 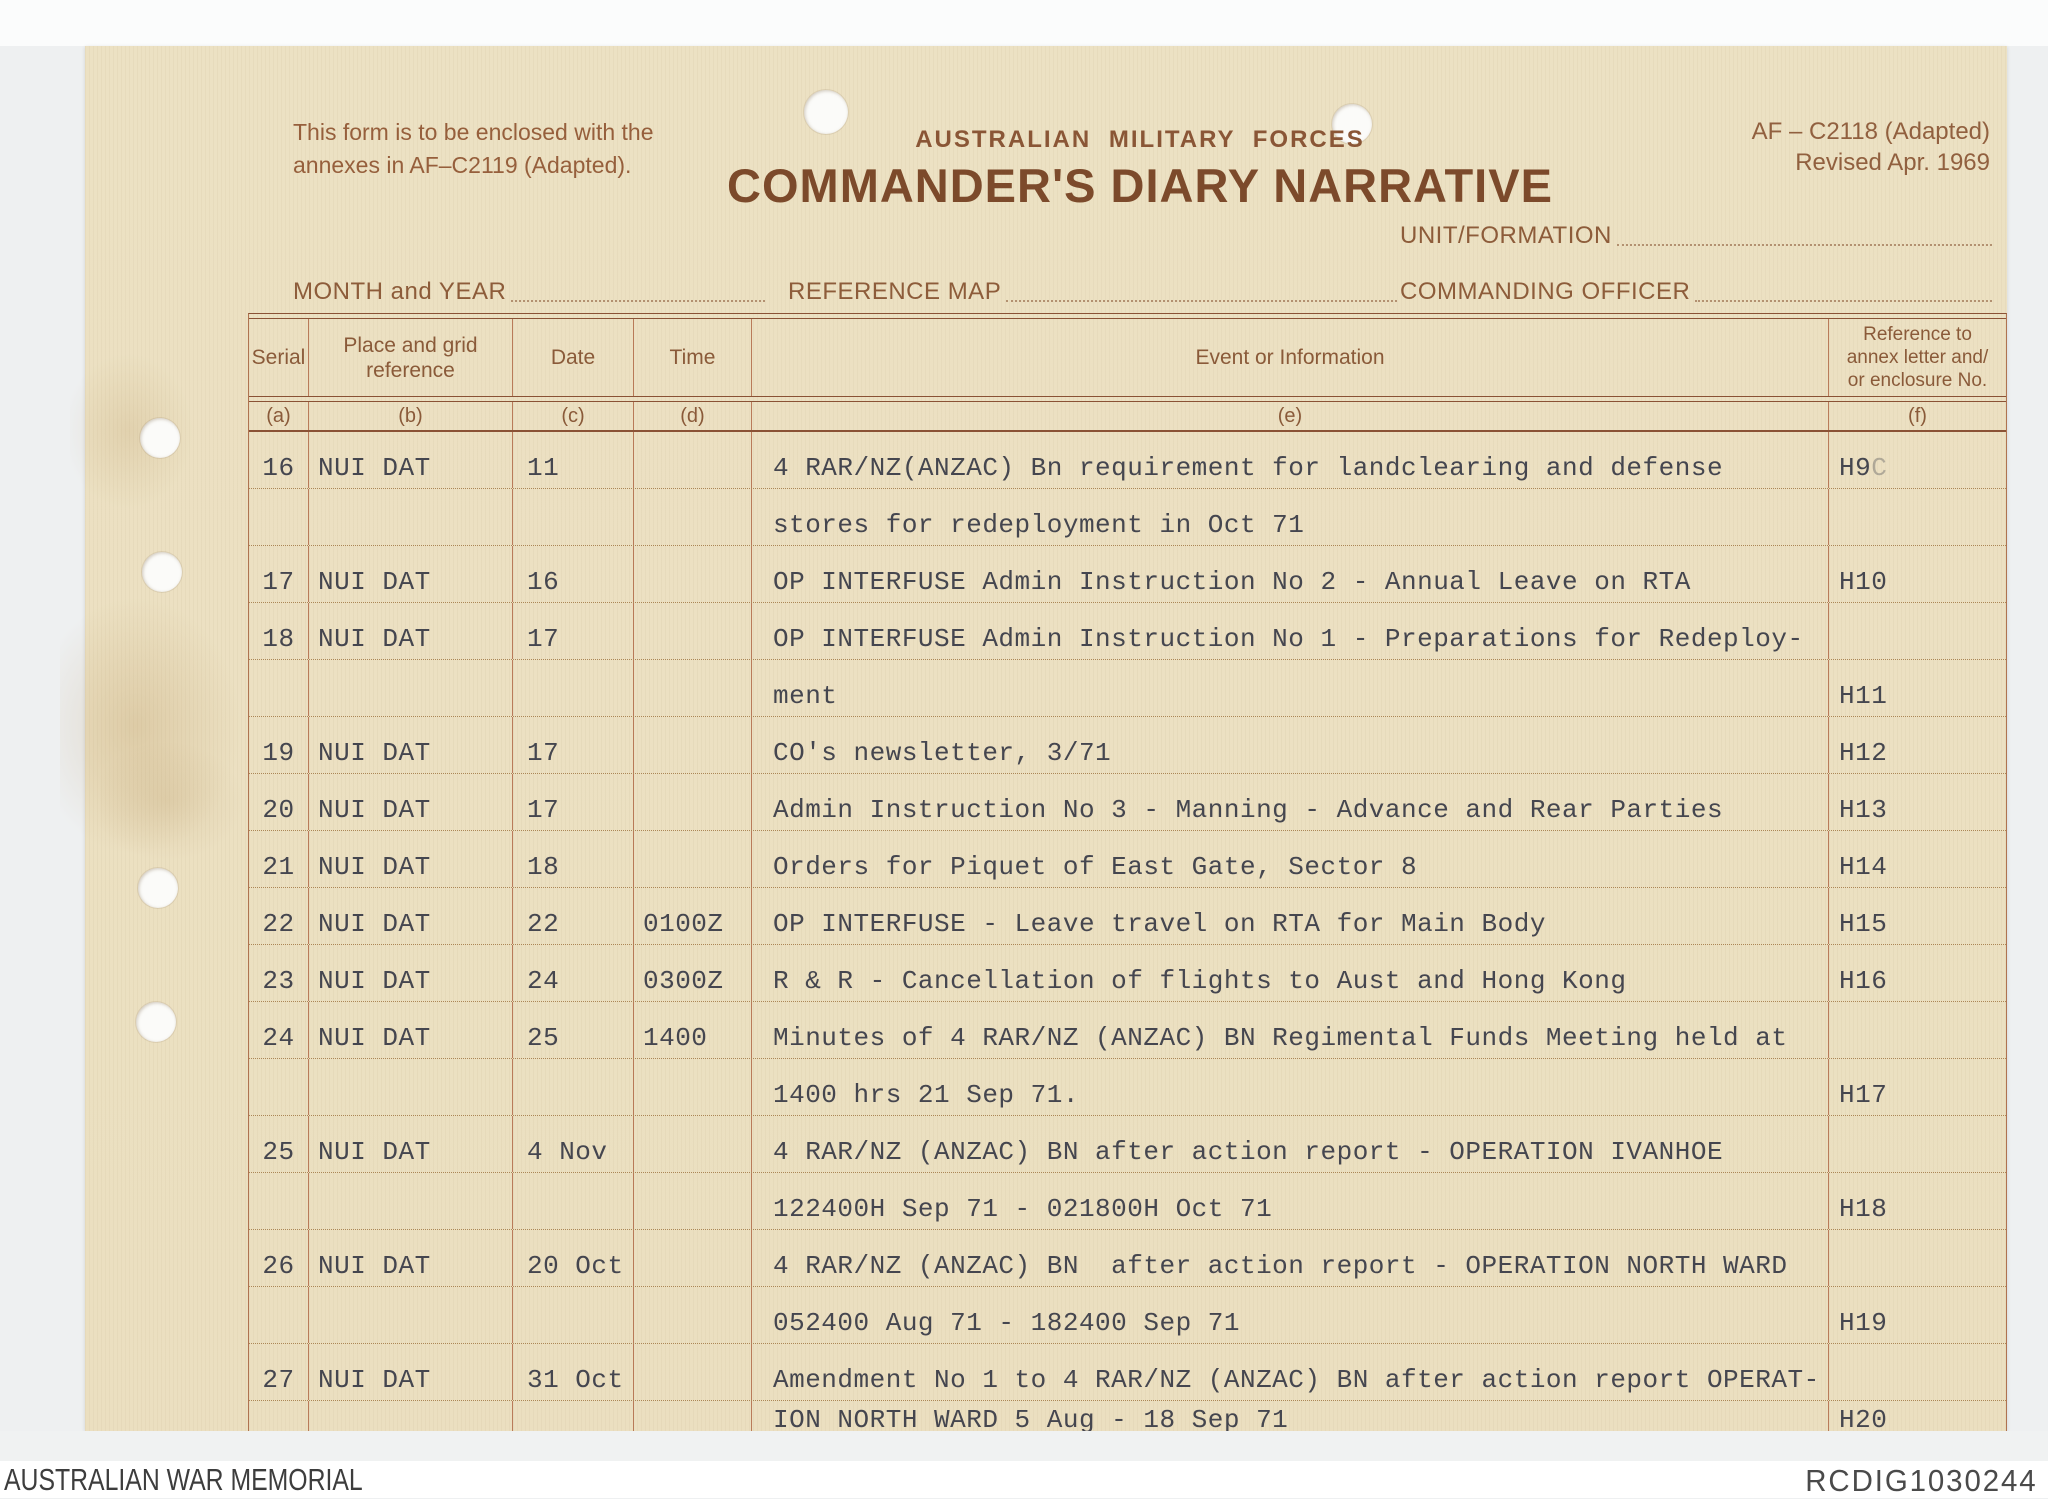 What do you see at coordinates (411, 357) in the screenshot?
I see `header-place: Place and grid reference` at bounding box center [411, 357].